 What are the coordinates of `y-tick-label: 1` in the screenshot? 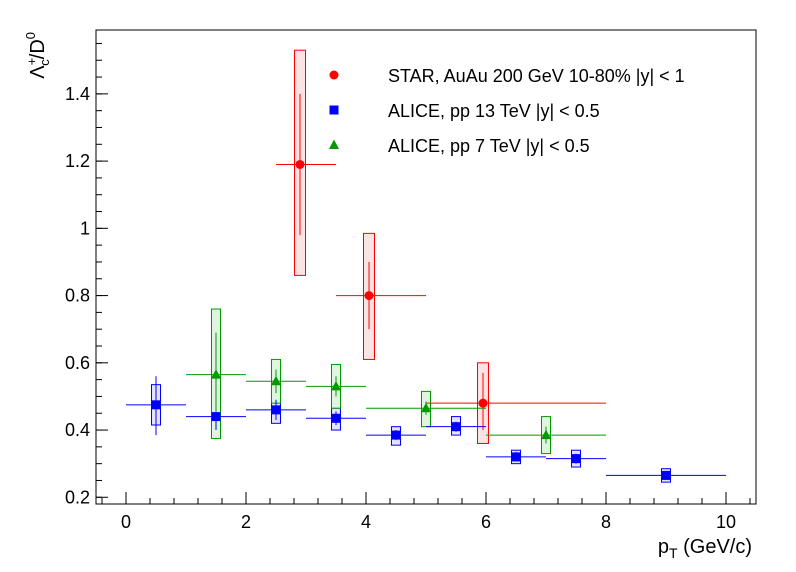 It's located at (85, 228).